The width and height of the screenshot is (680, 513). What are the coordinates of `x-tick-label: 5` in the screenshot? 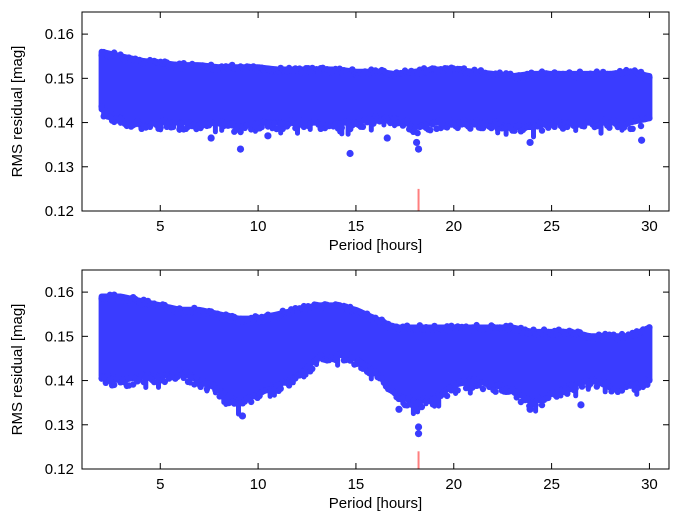 It's located at (160, 484).